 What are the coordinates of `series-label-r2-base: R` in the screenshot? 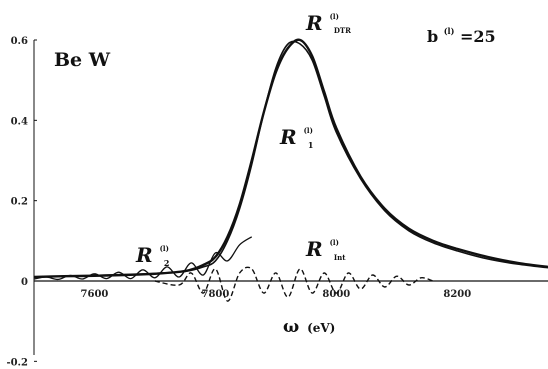 It's located at (144, 255).